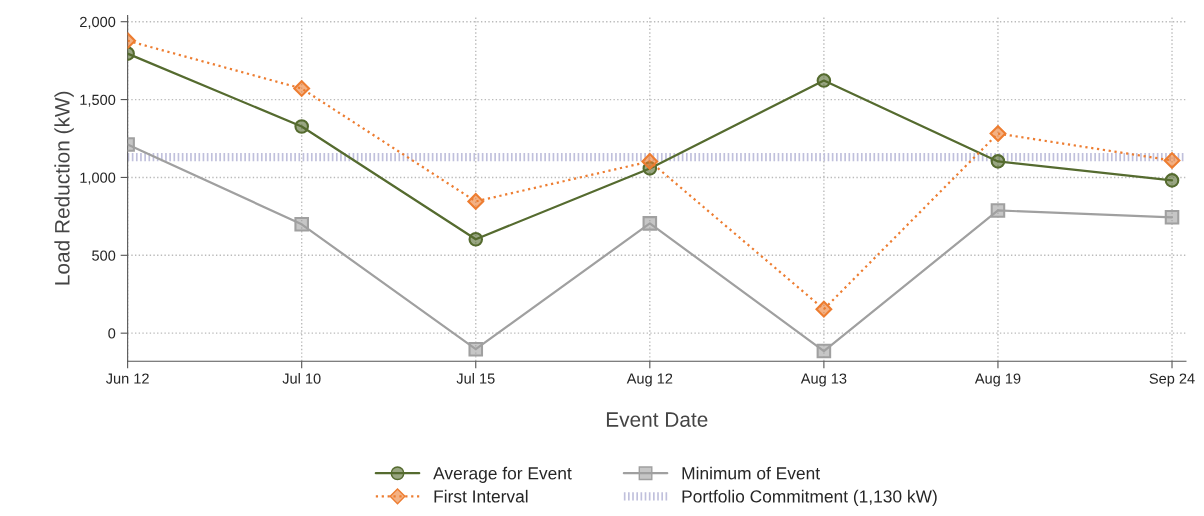 The height and width of the screenshot is (516, 1204). I want to click on legend-label: Portfolio Commitment (1,130 kW), so click(809, 498).